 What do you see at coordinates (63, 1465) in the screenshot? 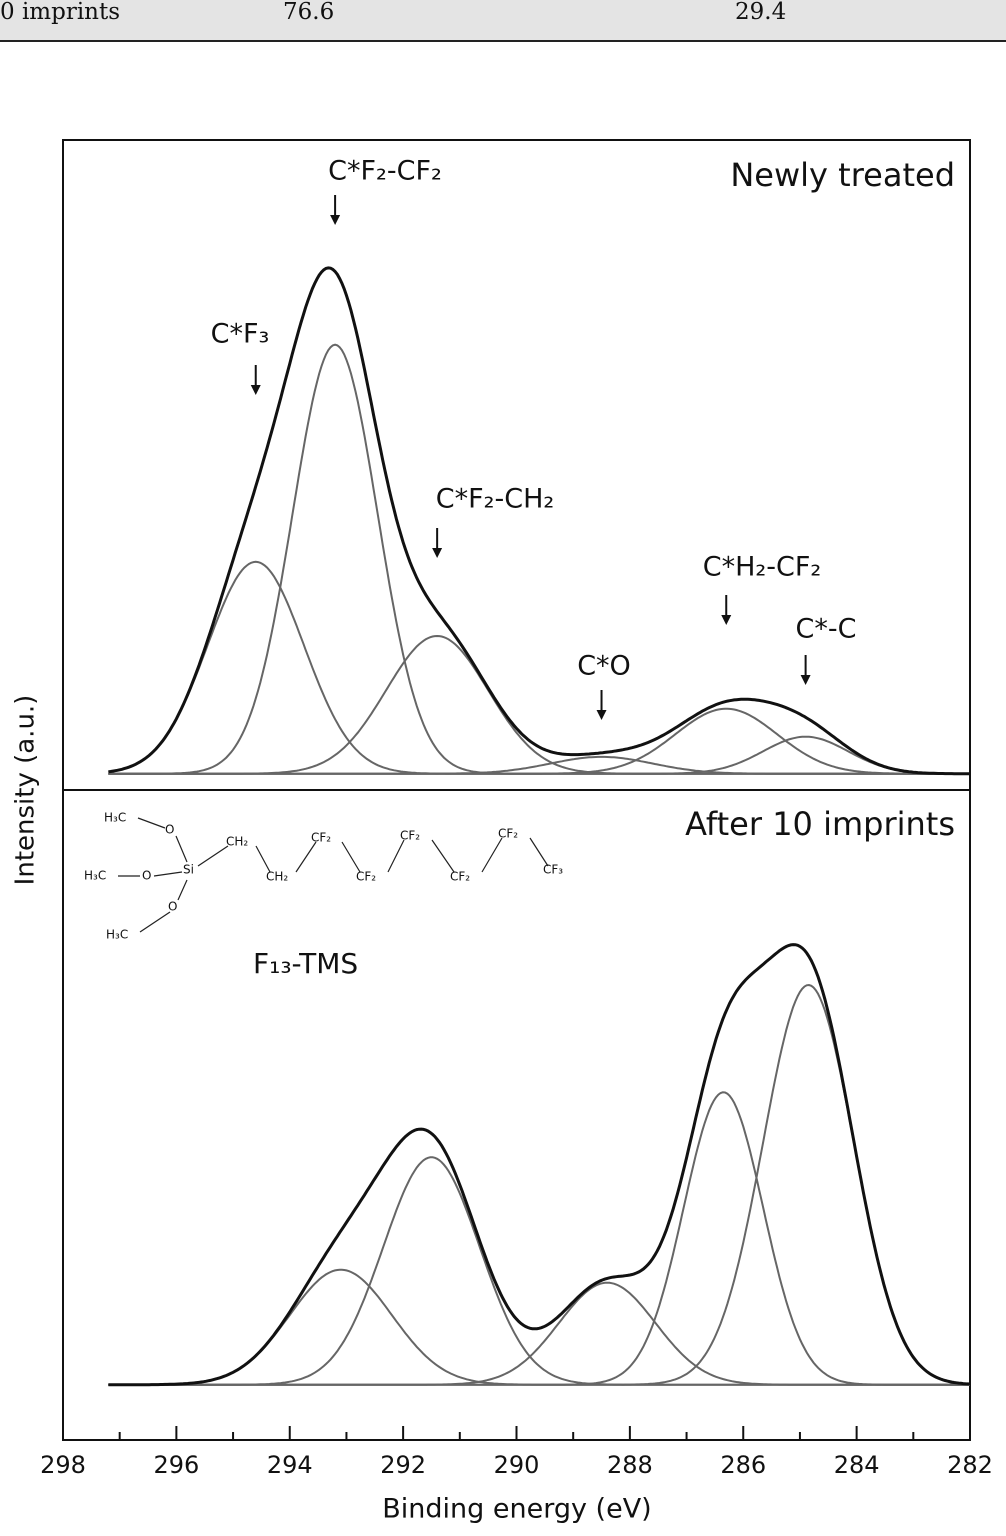
I see `x-tick-label: 298` at bounding box center [63, 1465].